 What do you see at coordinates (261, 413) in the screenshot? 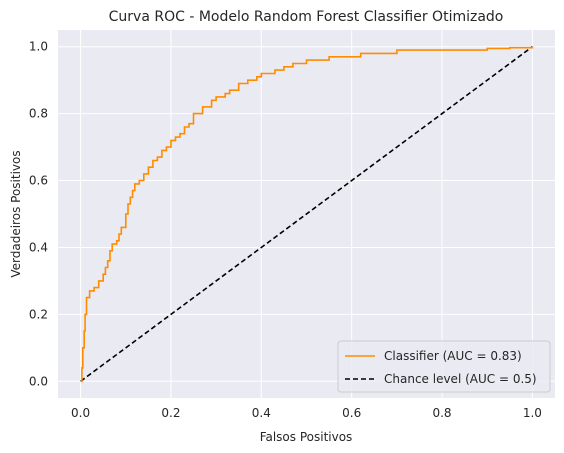
I see `x-tick-label: 0.4` at bounding box center [261, 413].